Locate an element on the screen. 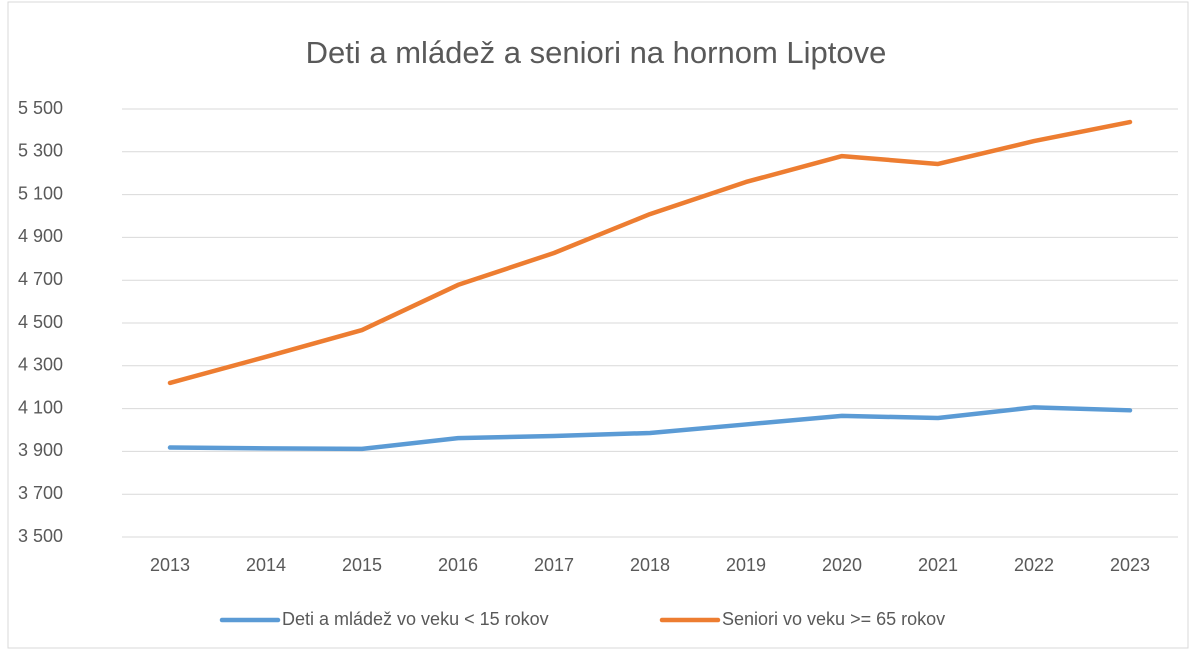 Image resolution: width=1192 pixels, height=655 pixels. y-tick-label: 4 900 is located at coordinates (40, 236).